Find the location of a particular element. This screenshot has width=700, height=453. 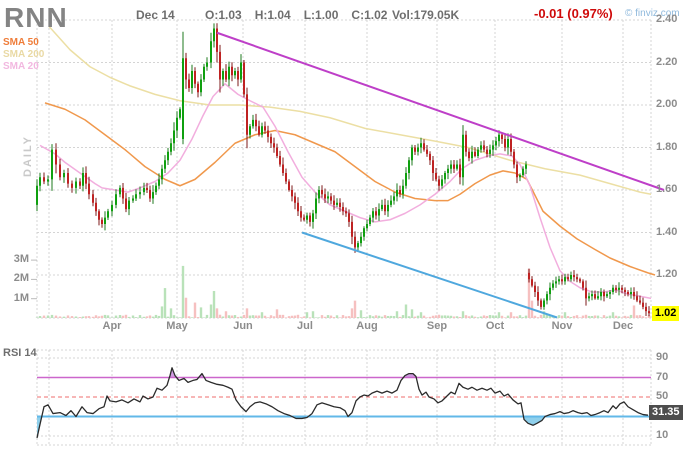

volume-tick: 1M is located at coordinates (21, 297).